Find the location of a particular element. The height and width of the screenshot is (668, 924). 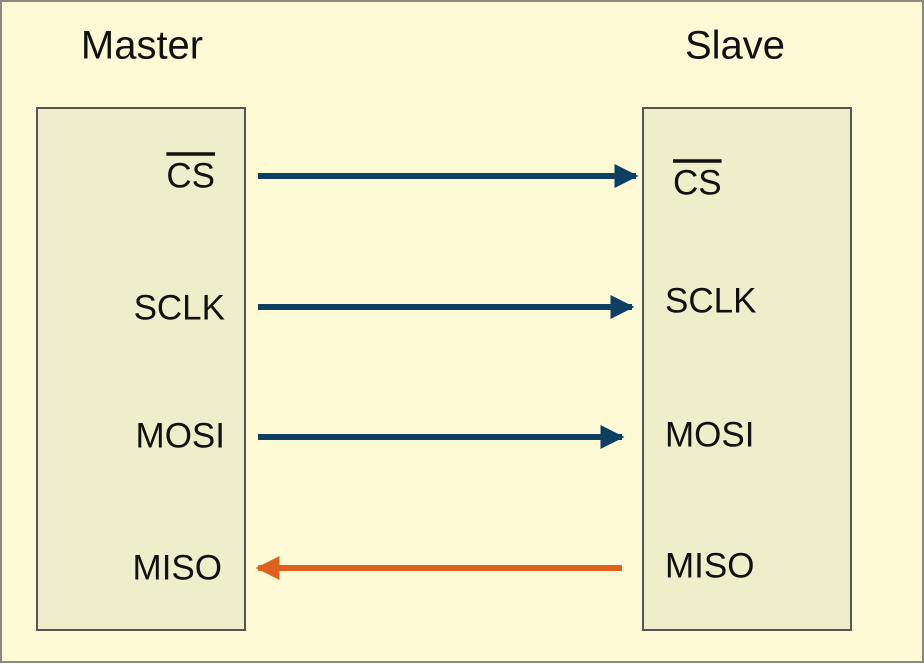

slave-signal: MOSI is located at coordinates (709, 434).